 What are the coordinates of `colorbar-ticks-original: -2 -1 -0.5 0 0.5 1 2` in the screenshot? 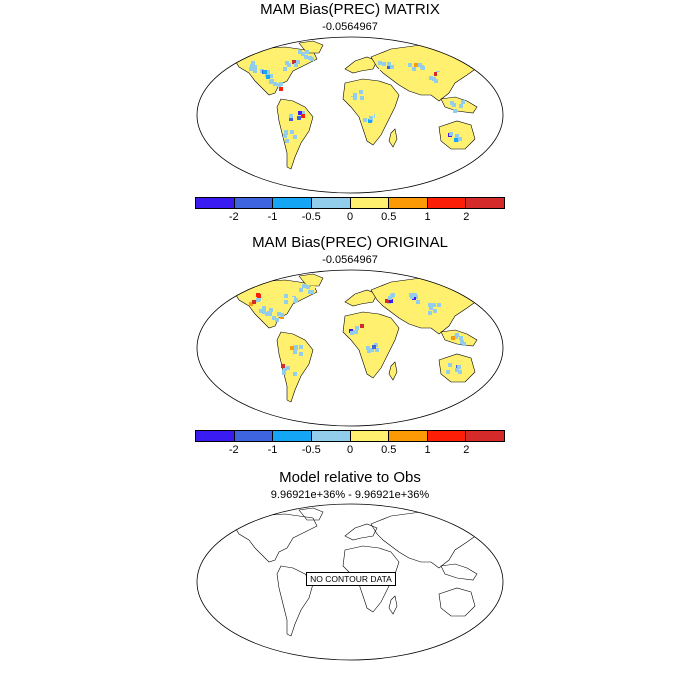 It's located at (350, 451).